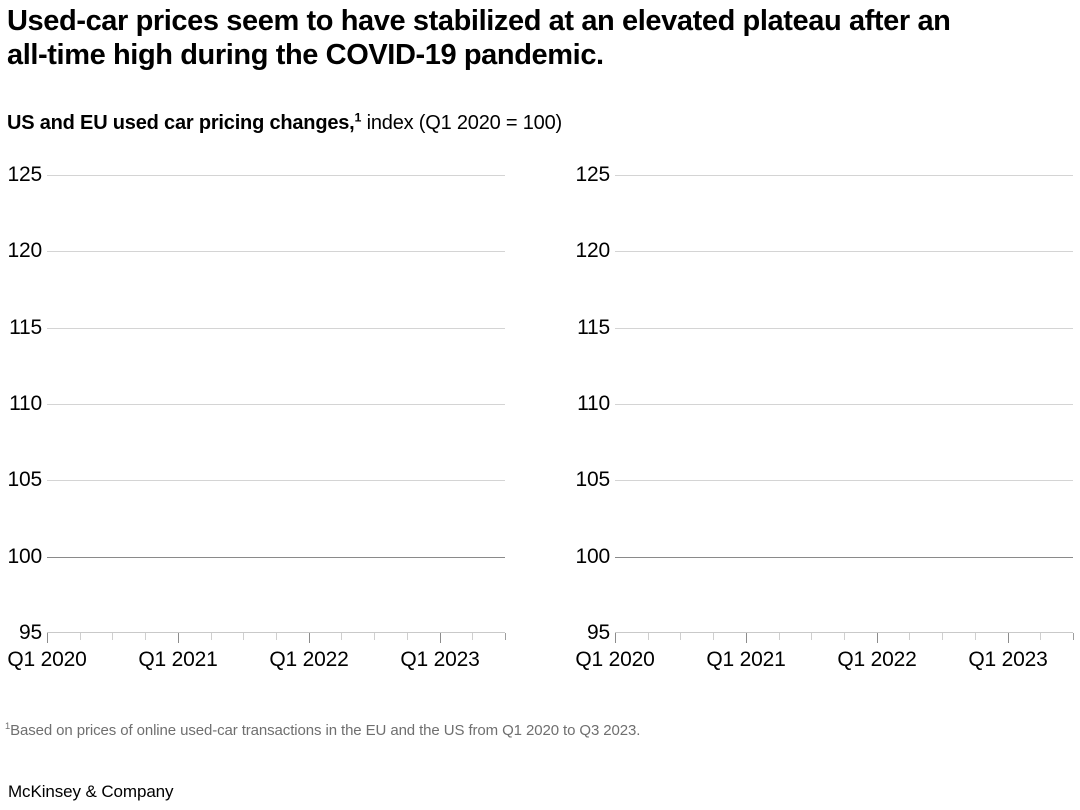 This screenshot has width=1080, height=810. Describe the element at coordinates (462, 123) in the screenshot. I see `chart-subtitle-units: index (Q1 2020 = 100)` at that location.